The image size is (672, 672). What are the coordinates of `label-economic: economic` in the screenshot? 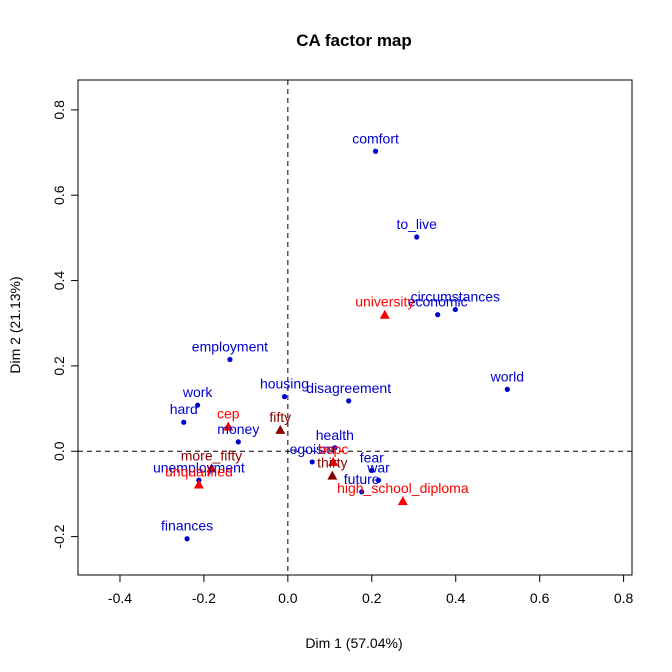 It's located at (438, 302).